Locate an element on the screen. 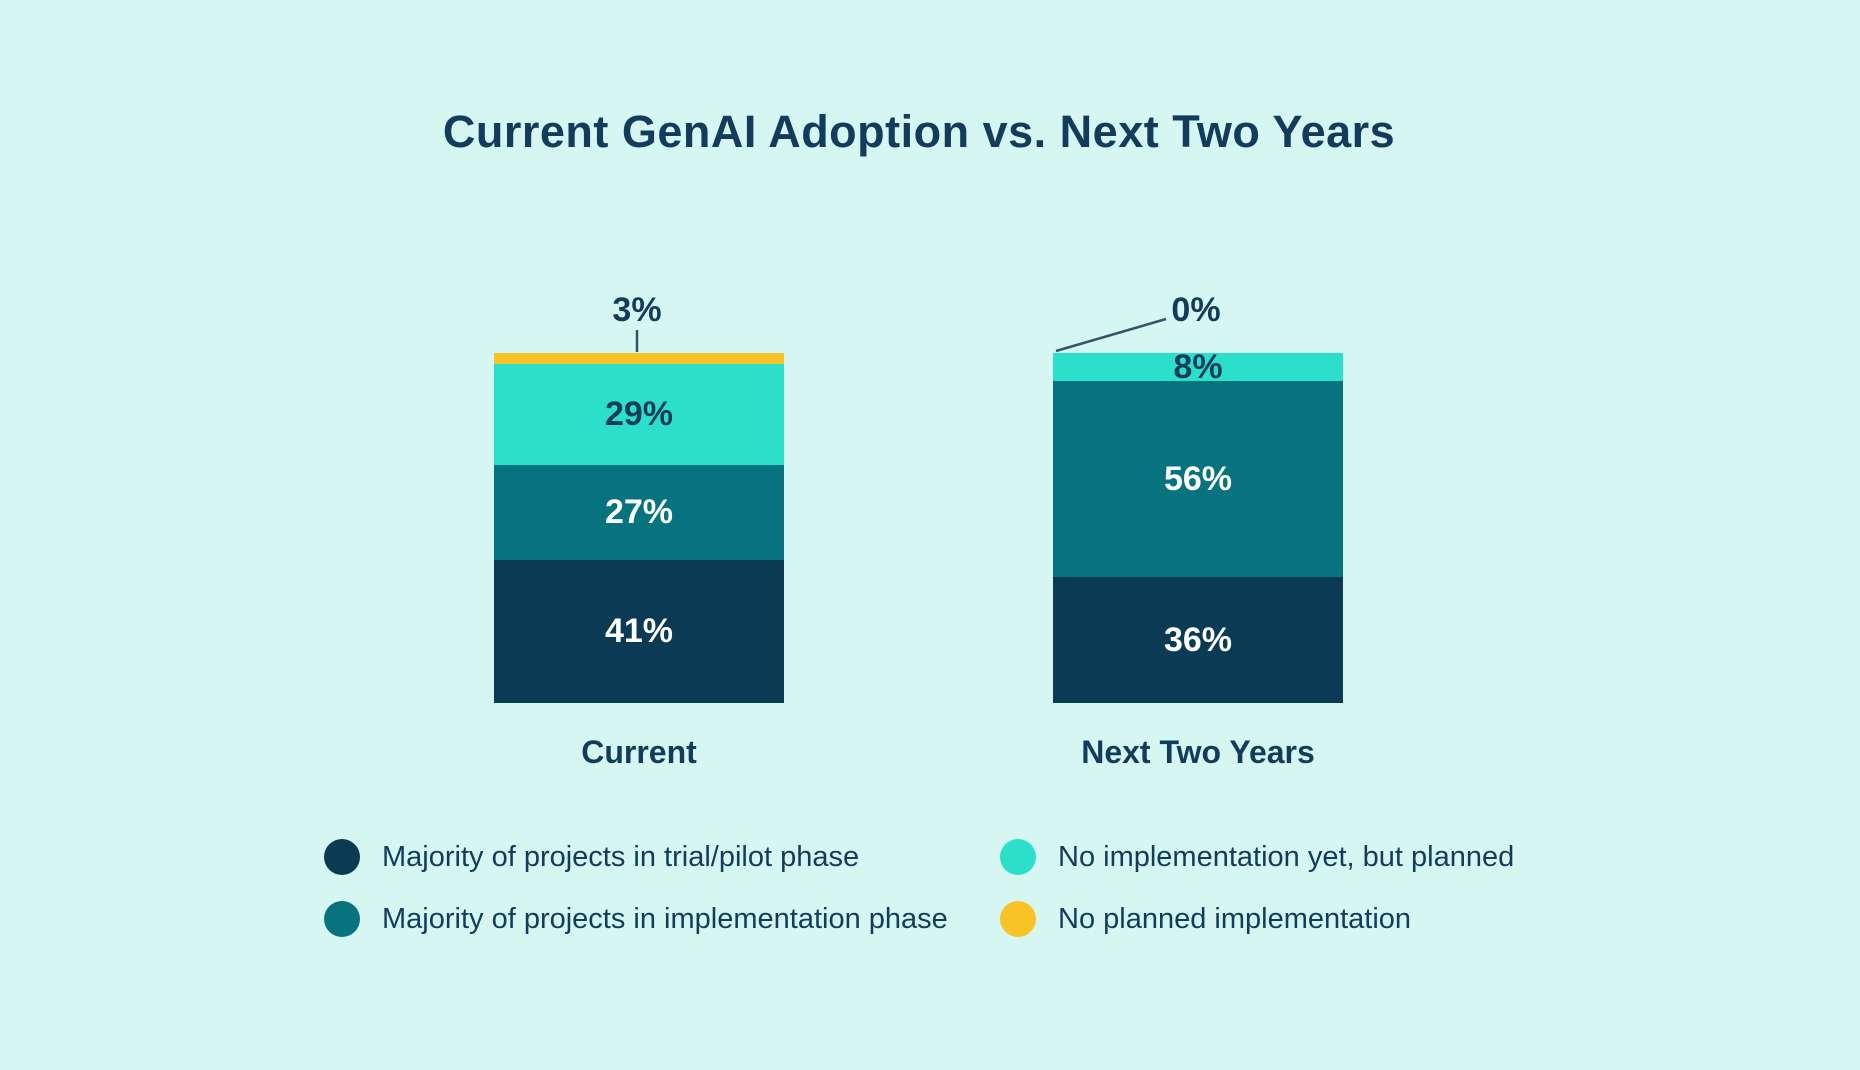  segment-value-label: 27% is located at coordinates (639, 512).